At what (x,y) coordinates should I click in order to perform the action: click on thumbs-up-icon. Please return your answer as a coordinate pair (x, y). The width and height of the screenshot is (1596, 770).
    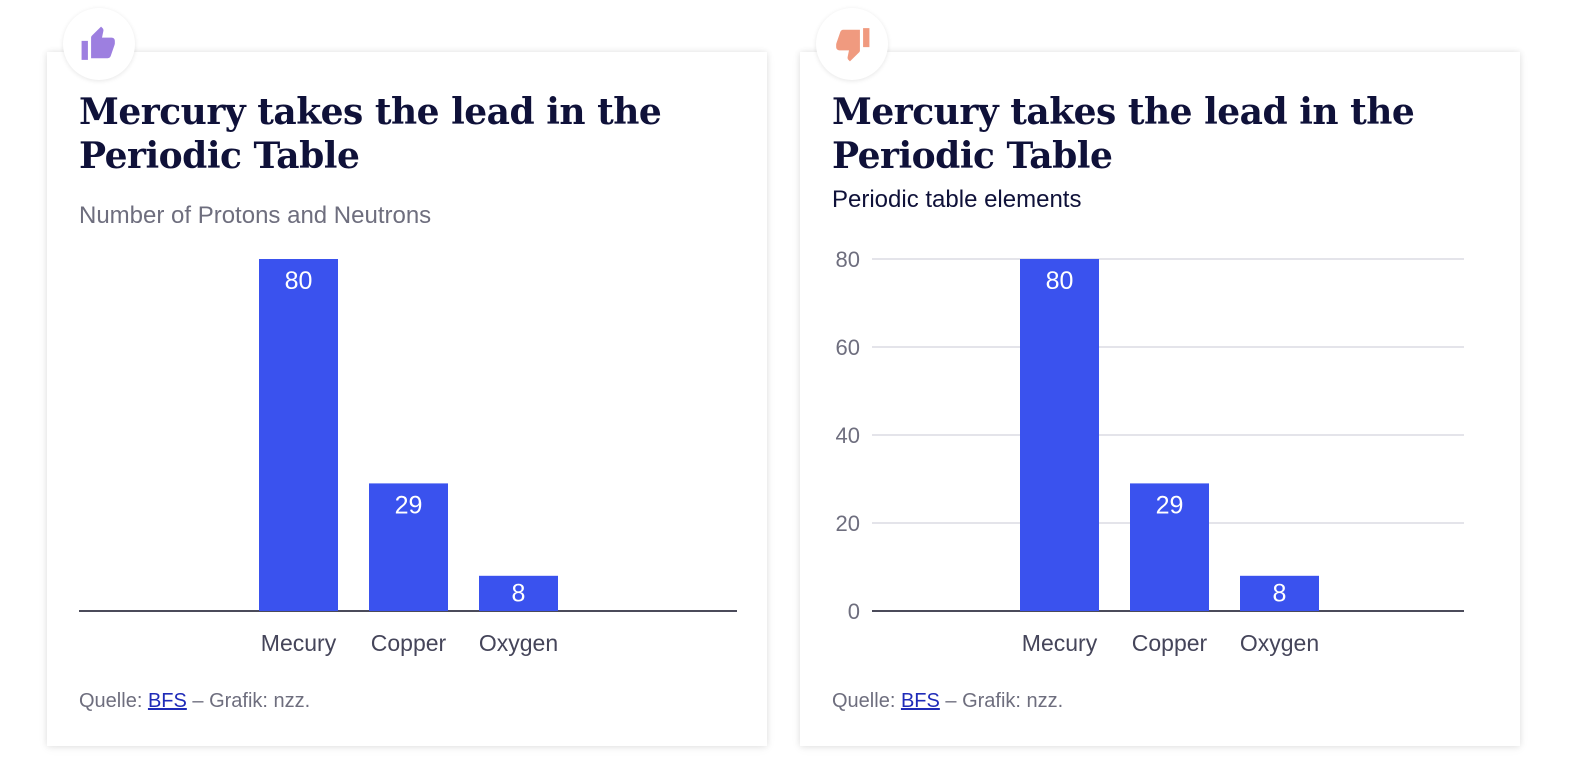
    Looking at the image, I should click on (98, 43).